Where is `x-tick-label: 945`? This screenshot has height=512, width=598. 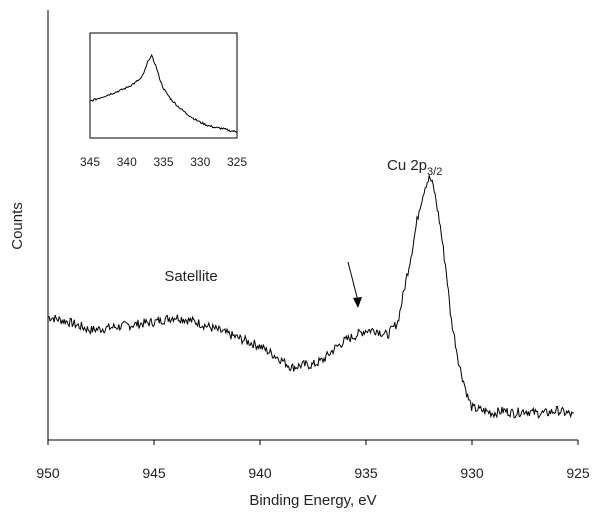
x-tick-label: 945 is located at coordinates (154, 473).